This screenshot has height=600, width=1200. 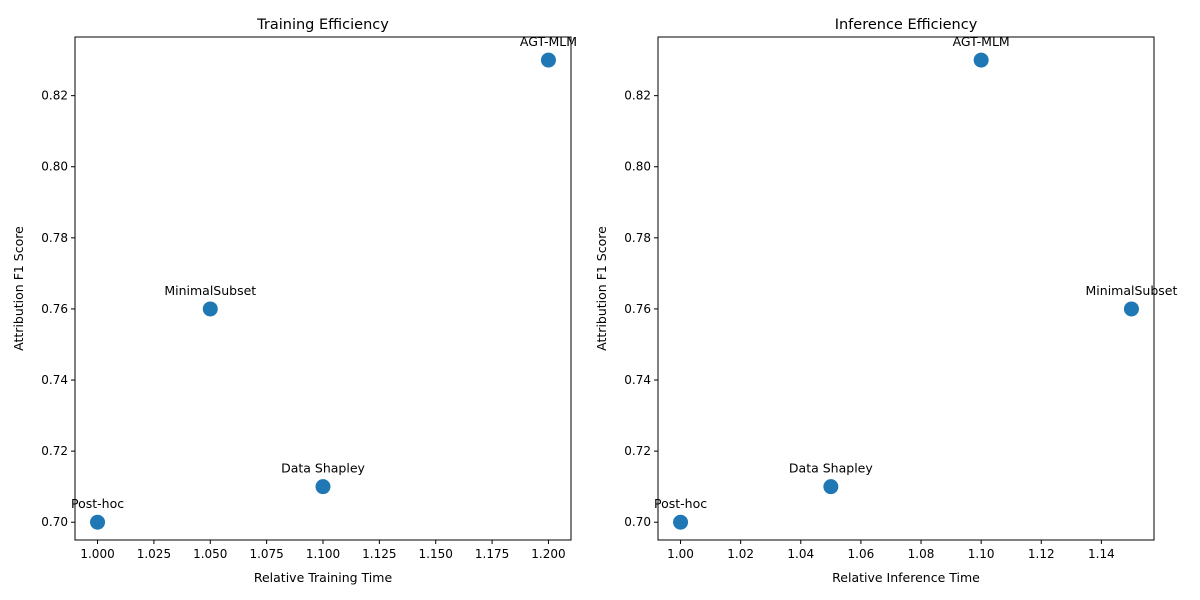 I want to click on x-tick-label: 1.125, so click(x=379, y=554).